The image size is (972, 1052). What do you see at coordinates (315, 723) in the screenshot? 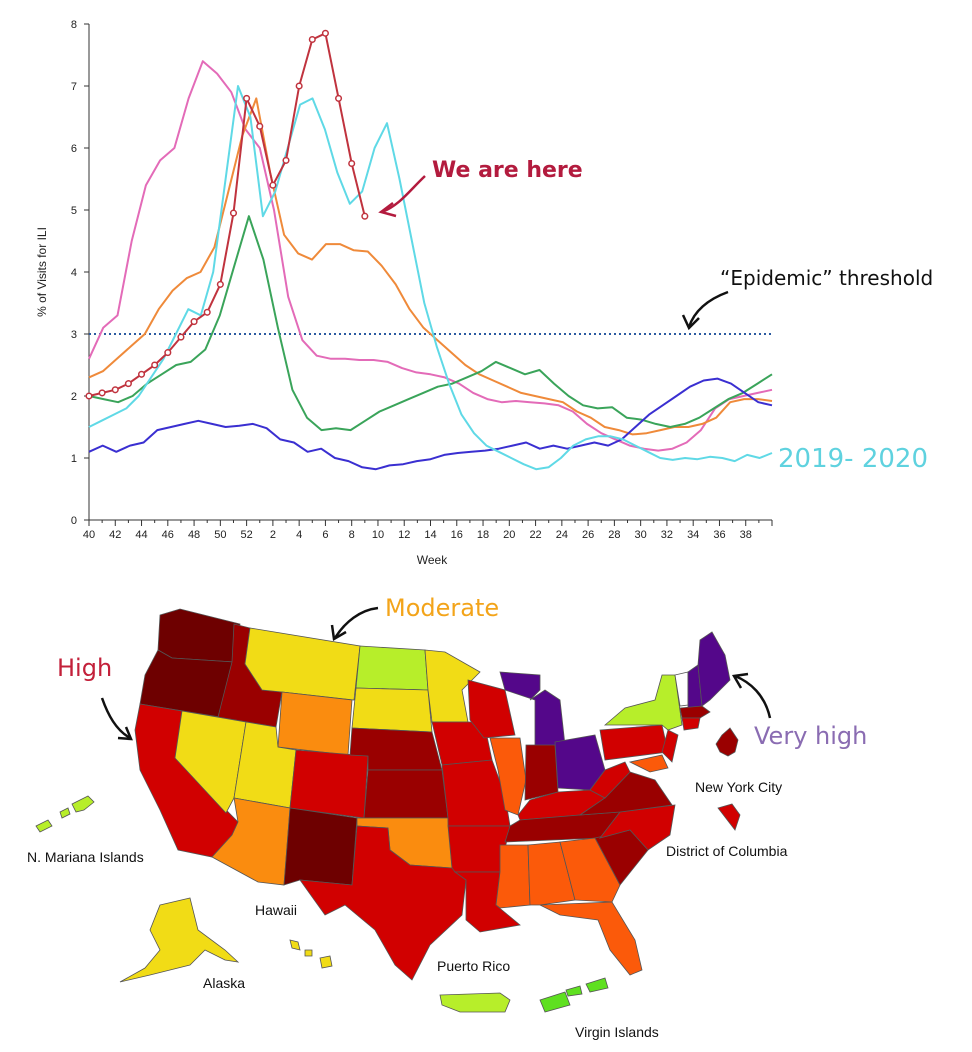
I see `state-wyoming` at bounding box center [315, 723].